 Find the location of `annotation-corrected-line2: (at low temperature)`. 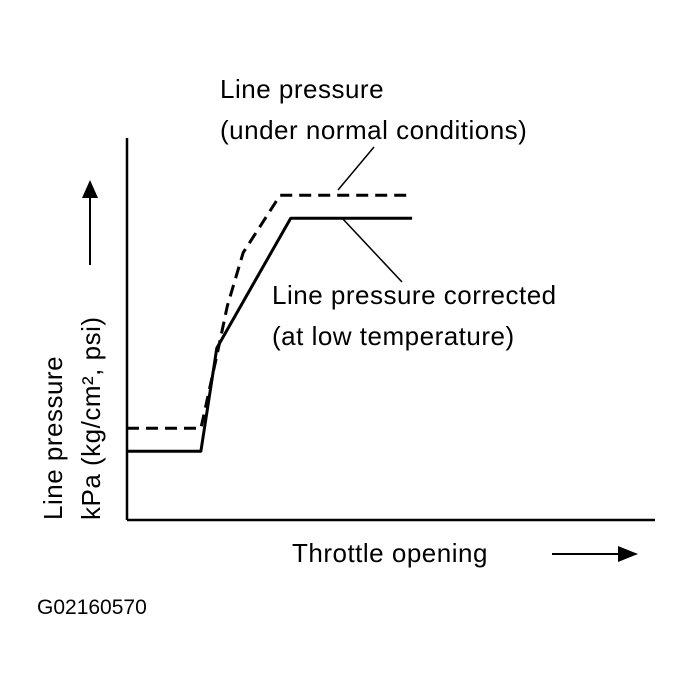

annotation-corrected-line2: (at low temperature) is located at coordinates (393, 336).